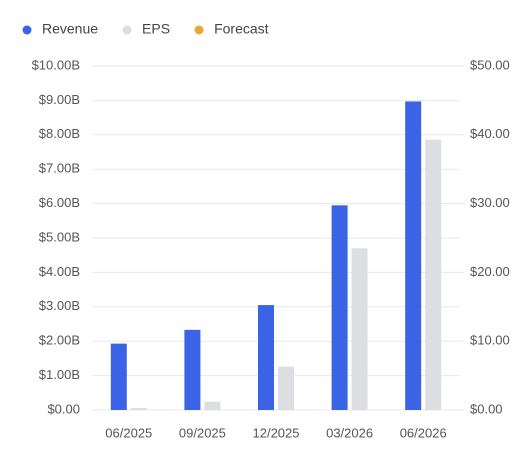  Describe the element at coordinates (349, 432) in the screenshot. I see `x-tick-label: 03/2026` at that location.